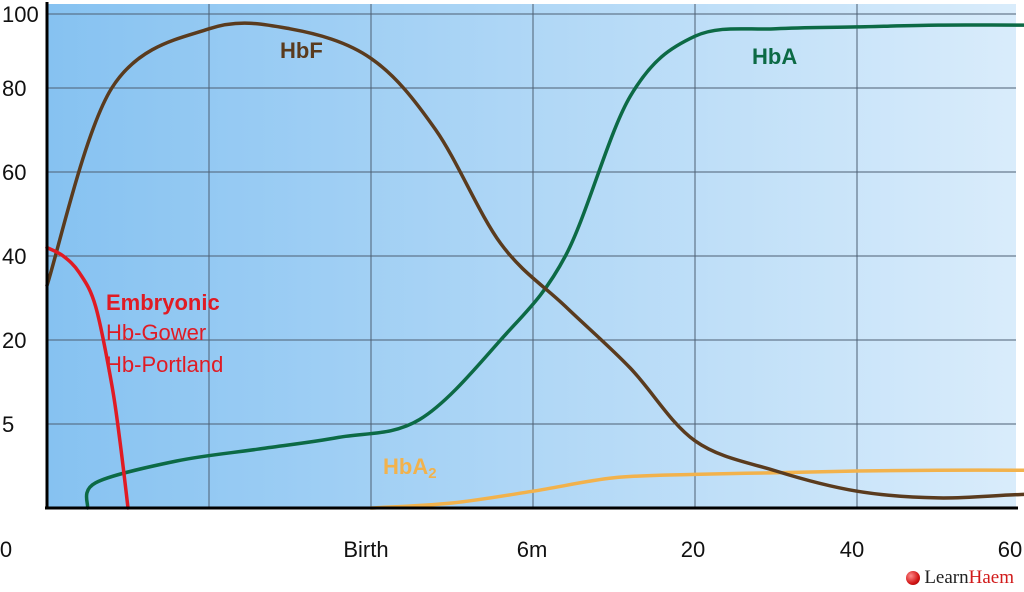 Image resolution: width=1024 pixels, height=592 pixels. What do you see at coordinates (301, 50) in the screenshot?
I see `hbf-label: HbF` at bounding box center [301, 50].